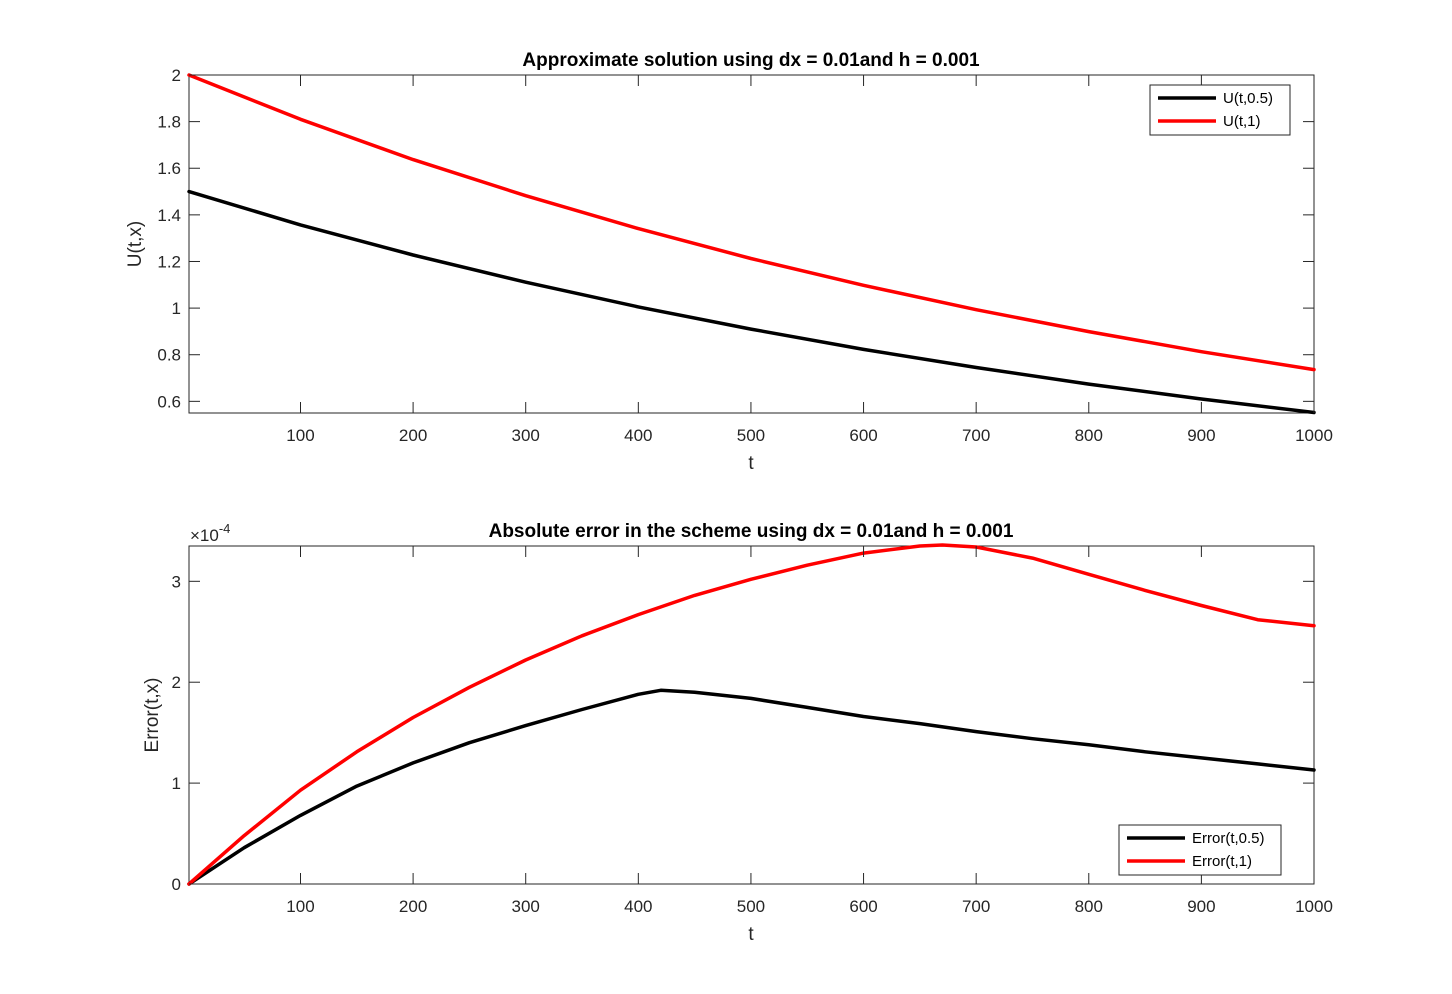  Describe the element at coordinates (169, 401) in the screenshot. I see `y-tick-label: 0.6` at that location.